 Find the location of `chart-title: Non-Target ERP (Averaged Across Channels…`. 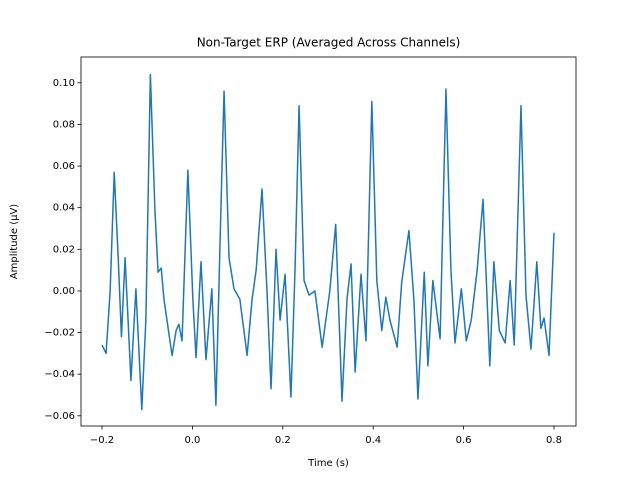

chart-title: Non-Target ERP (Averaged Across Channels… is located at coordinates (329, 43).